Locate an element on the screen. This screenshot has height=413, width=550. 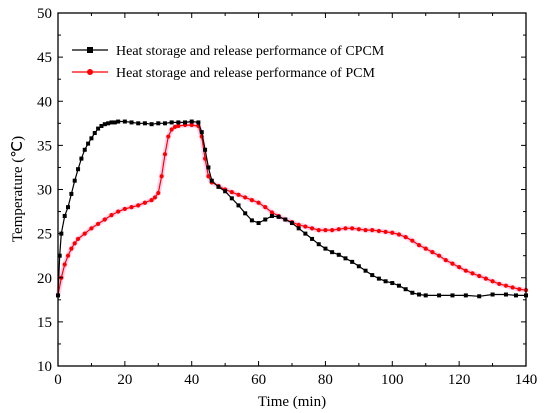
y-tick-label: 15 is located at coordinates (44, 323).